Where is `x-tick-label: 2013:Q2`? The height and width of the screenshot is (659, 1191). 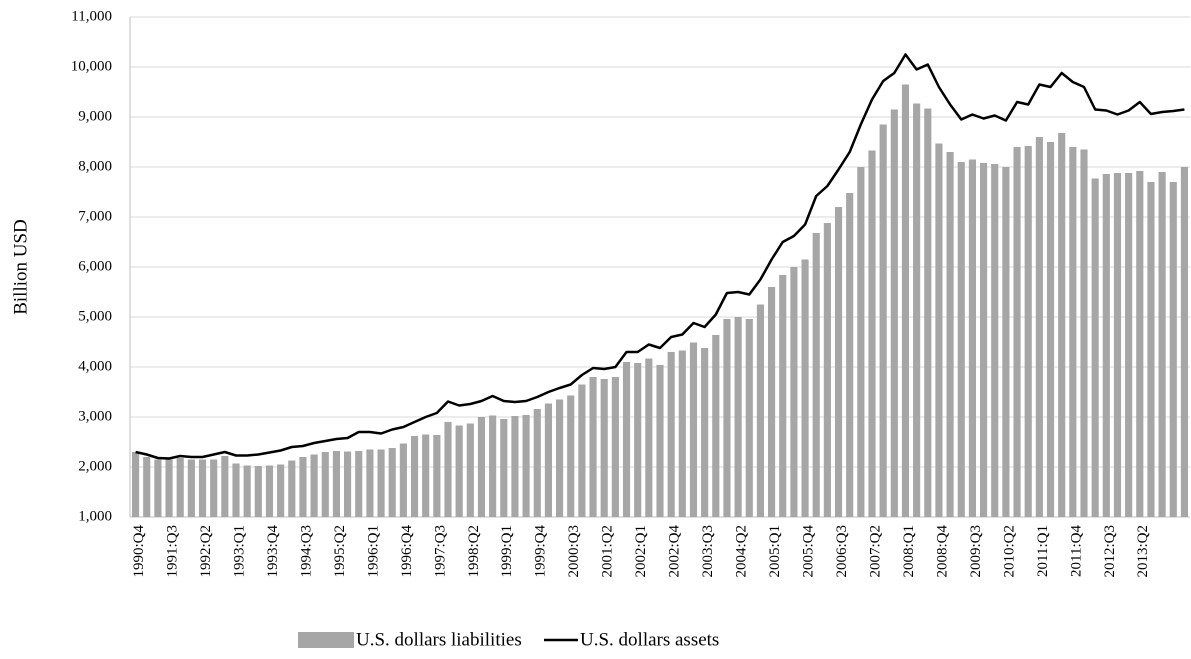 x-tick-label: 2013:Q2 is located at coordinates (1143, 551).